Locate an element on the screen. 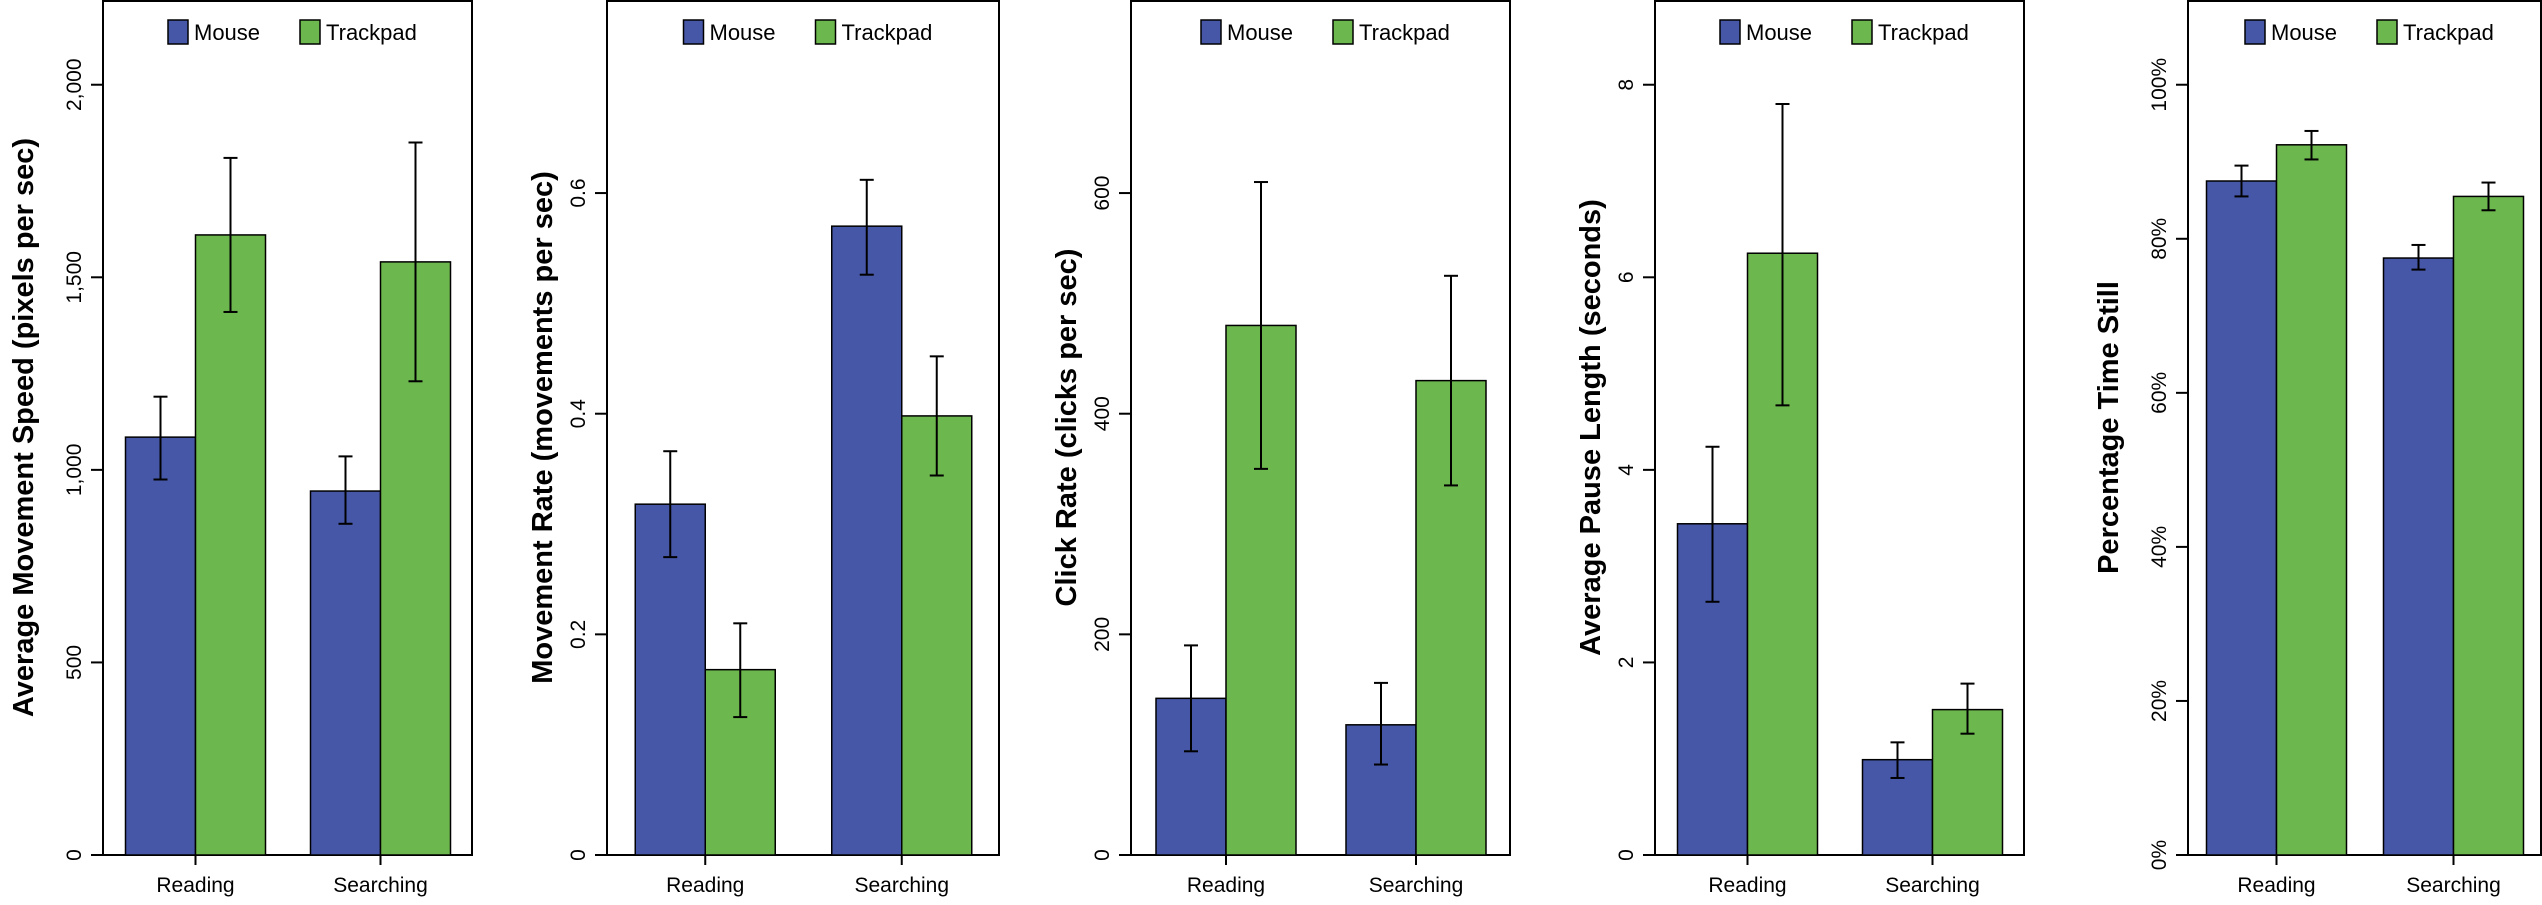 This screenshot has height=905, width=2542. y-tick-label: 400 is located at coordinates (1102, 413).